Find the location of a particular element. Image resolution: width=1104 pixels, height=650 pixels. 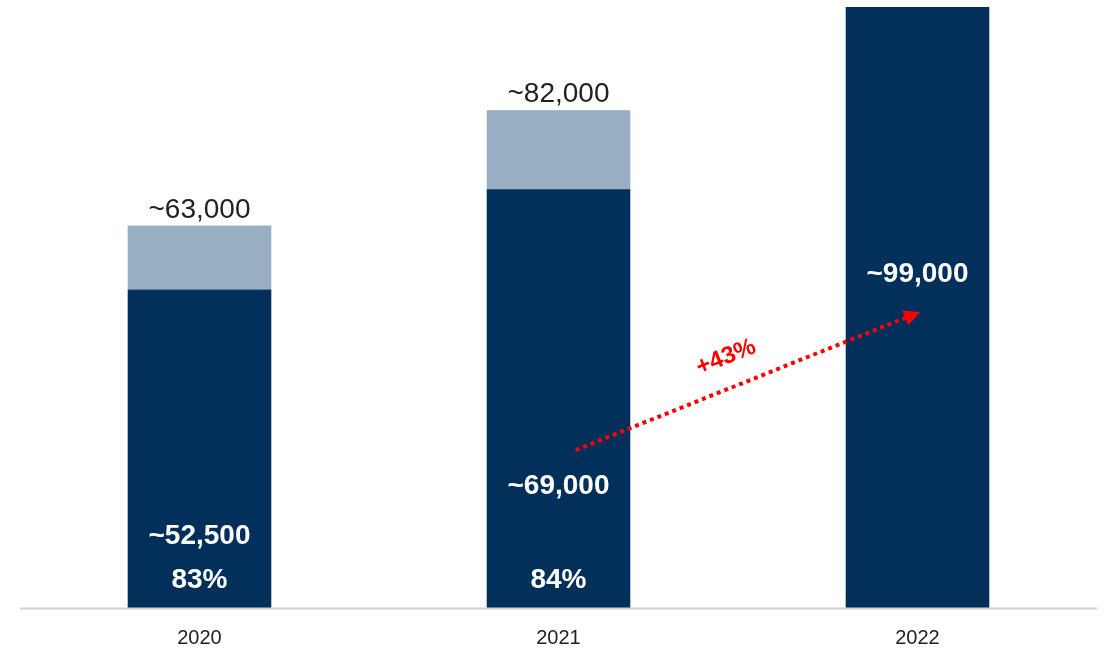

data-label: ~52,500 is located at coordinates (199, 534).